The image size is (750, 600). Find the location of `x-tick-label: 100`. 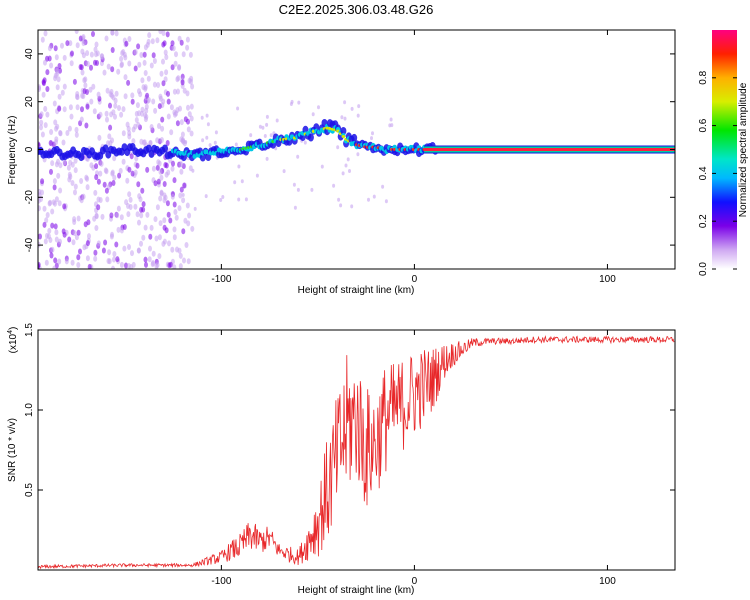

x-tick-label: 100 is located at coordinates (607, 581).